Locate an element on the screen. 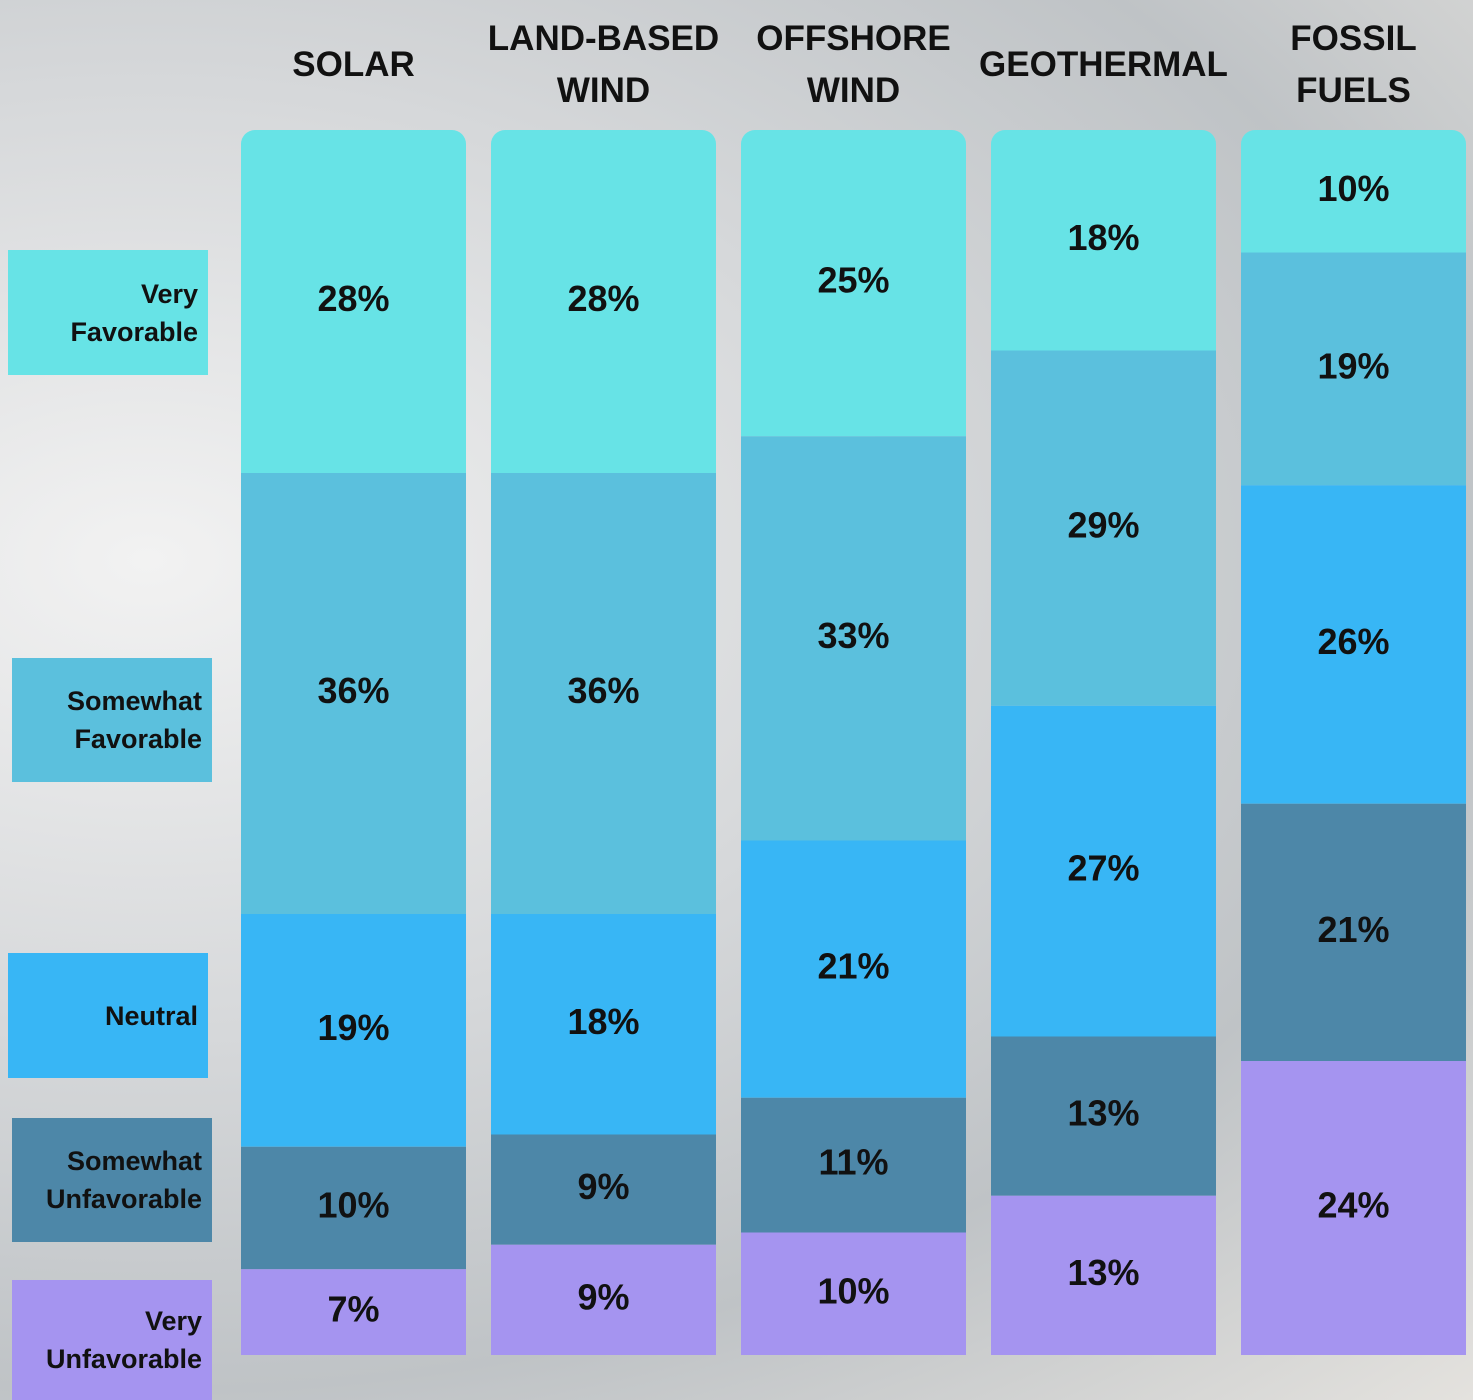 The image size is (1473, 1400). legend-entry: Neutral is located at coordinates (108, 1015).